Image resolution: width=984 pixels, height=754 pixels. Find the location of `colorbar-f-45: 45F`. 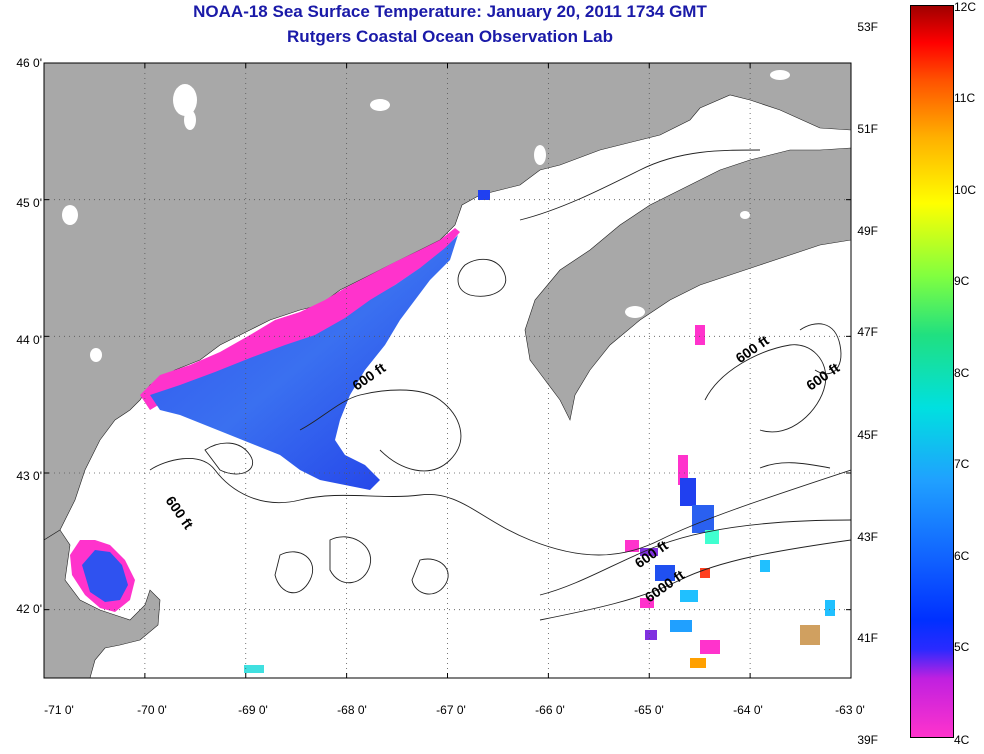

colorbar-f-45: 45F is located at coordinates (867, 435).